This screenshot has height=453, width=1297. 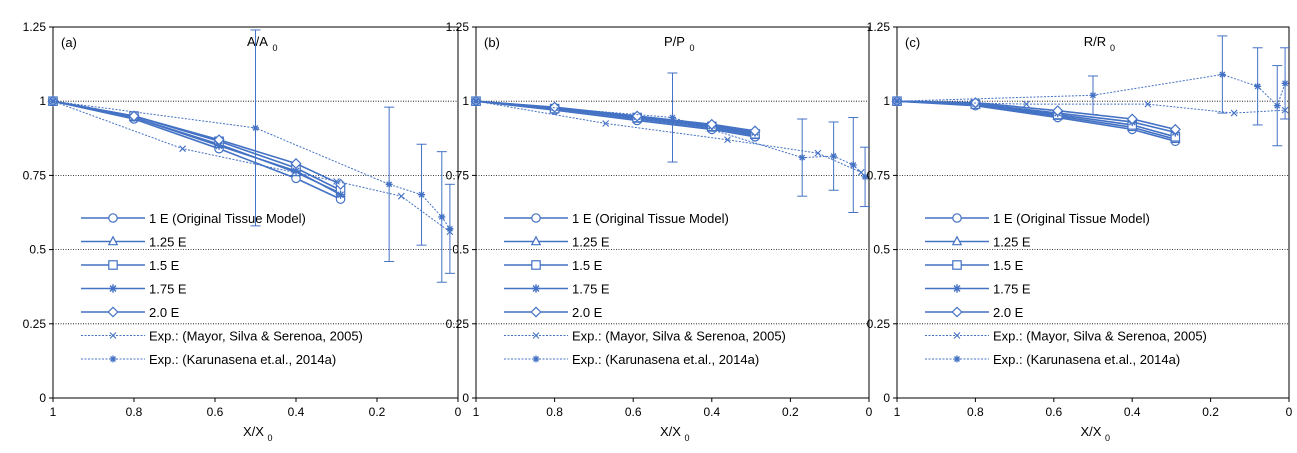 I want to click on legend-label: 1 E (Original Tissue Model), so click(x=650, y=218).